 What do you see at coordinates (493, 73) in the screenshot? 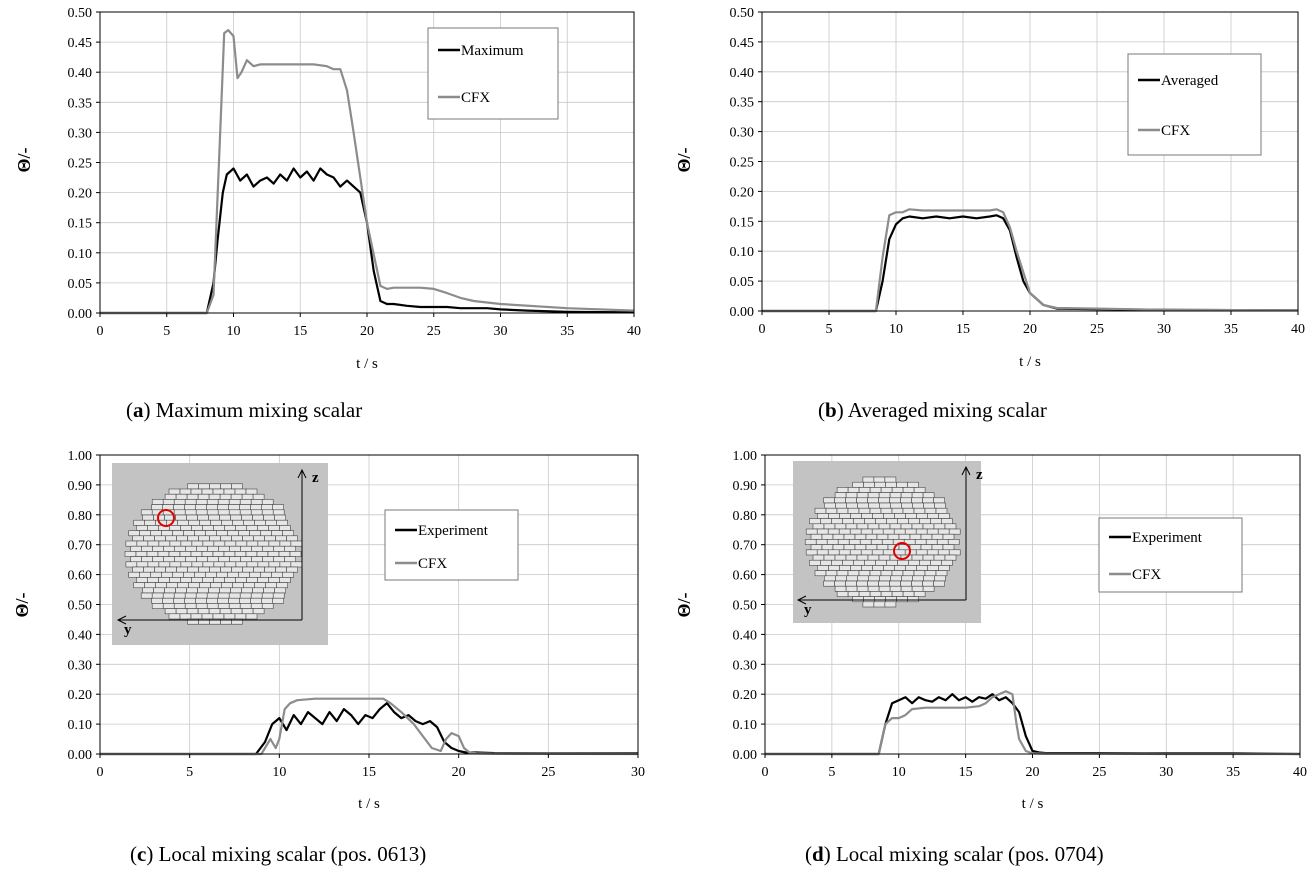
I see `legend: Maximum CFX` at bounding box center [493, 73].